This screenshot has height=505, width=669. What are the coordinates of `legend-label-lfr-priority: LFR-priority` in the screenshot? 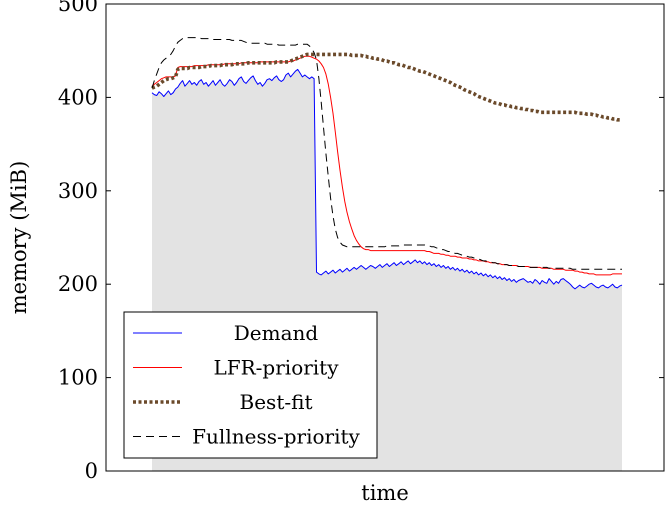 It's located at (276, 368).